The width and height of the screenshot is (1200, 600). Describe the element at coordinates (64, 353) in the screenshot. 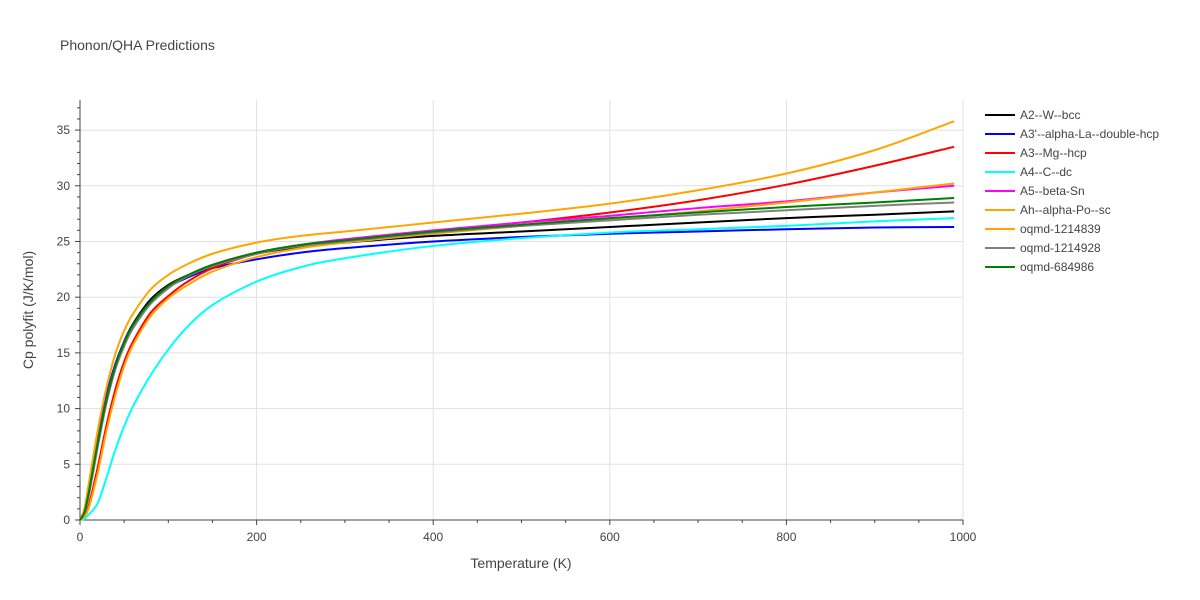

I see `y-tick-label: 15` at that location.